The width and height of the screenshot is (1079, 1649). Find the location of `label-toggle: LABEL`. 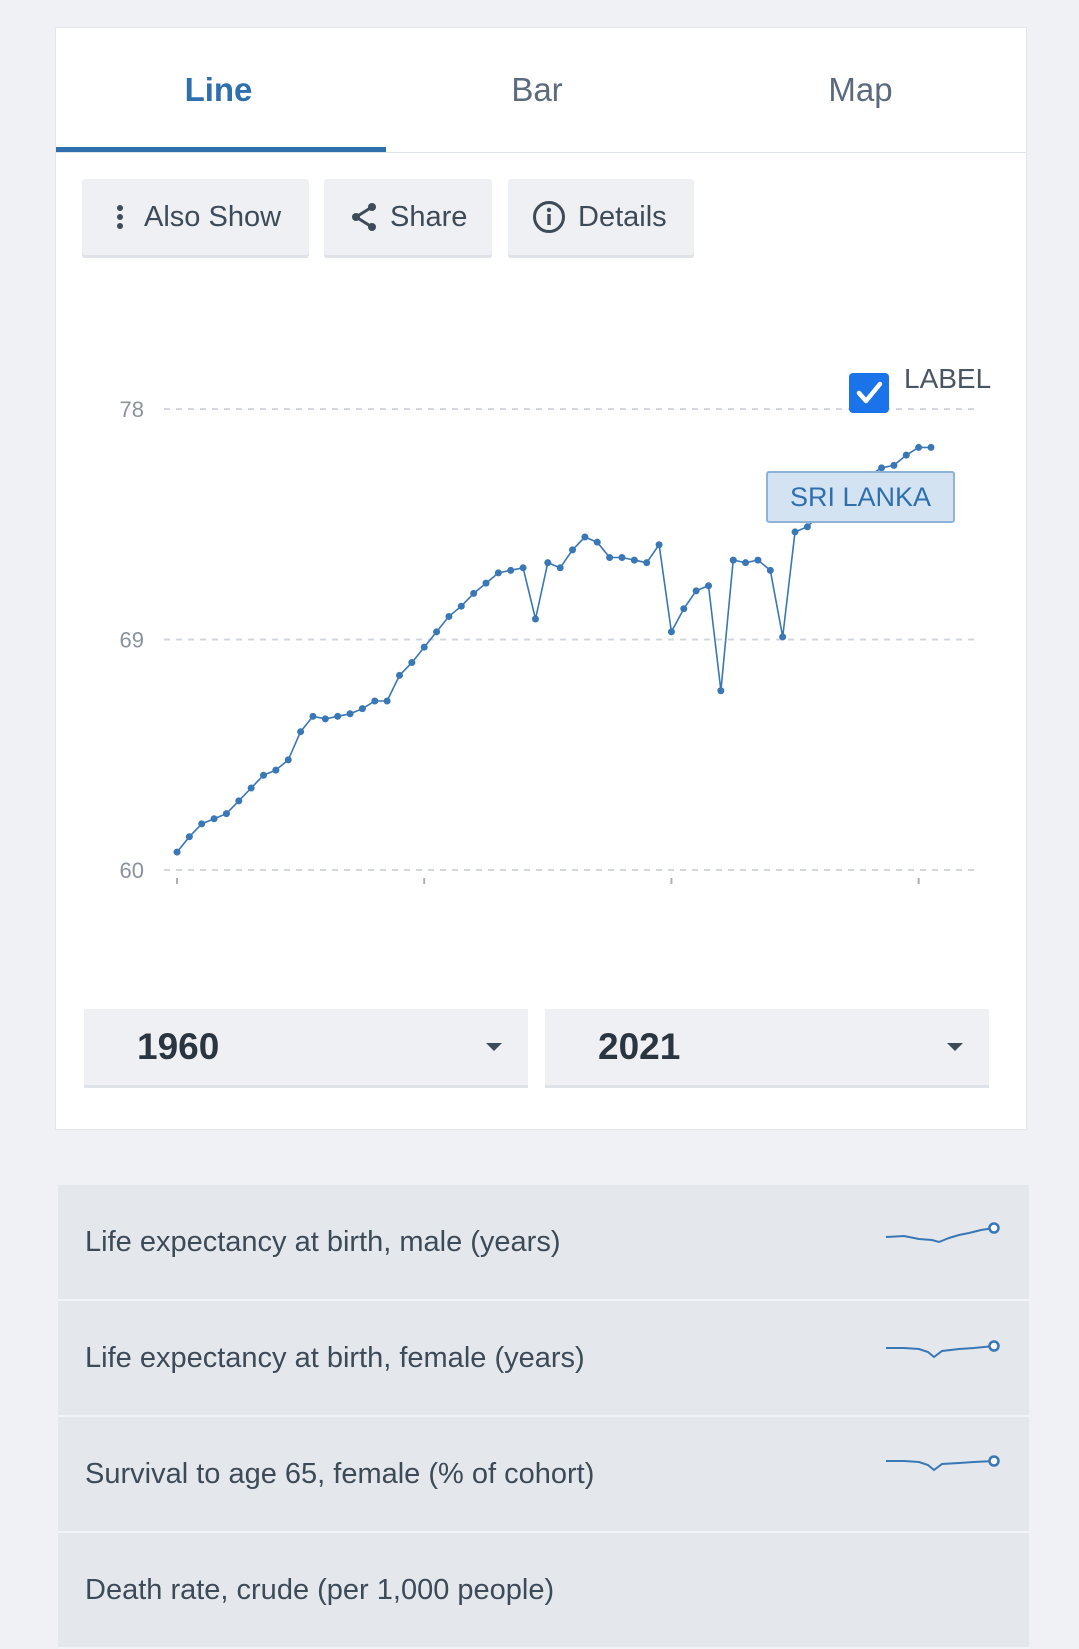

label-toggle: LABEL is located at coordinates (920, 388).